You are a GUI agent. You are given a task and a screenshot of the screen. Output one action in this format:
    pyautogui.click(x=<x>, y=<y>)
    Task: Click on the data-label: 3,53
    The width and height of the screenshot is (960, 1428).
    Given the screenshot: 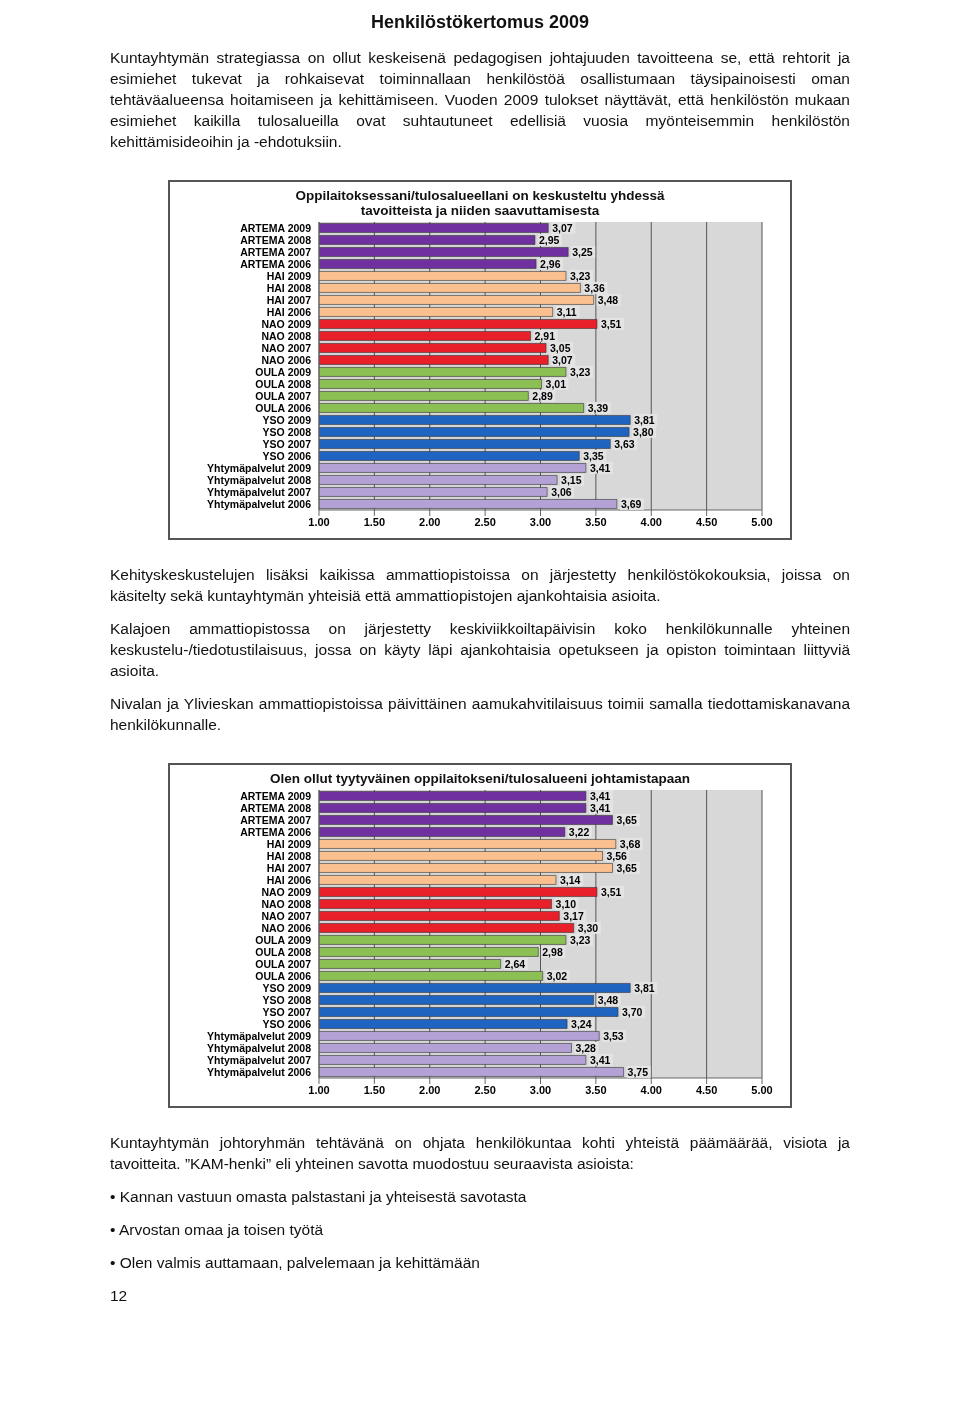 What is the action you would take?
    pyautogui.click(x=613, y=1035)
    